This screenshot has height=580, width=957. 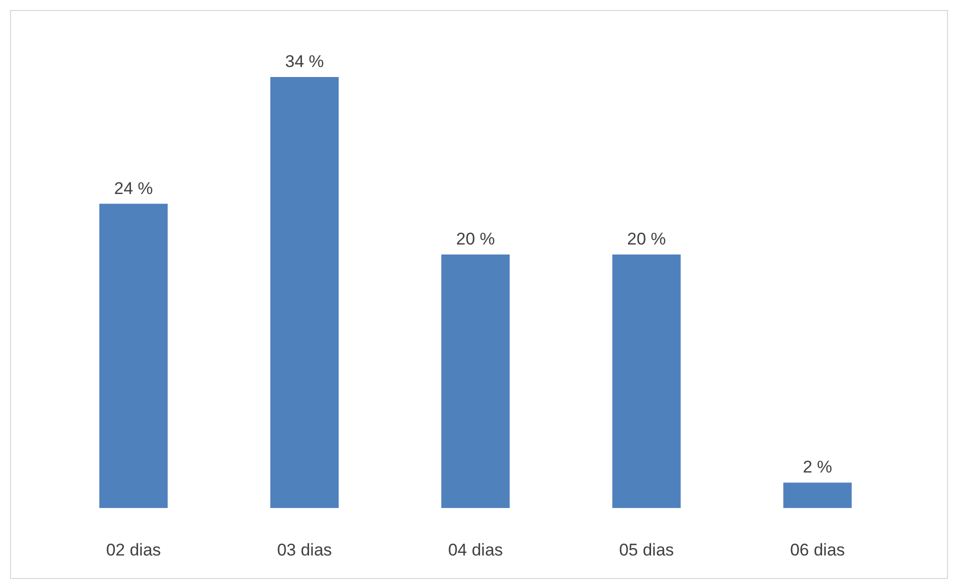 What do you see at coordinates (646, 550) in the screenshot?
I see `x-tick-label: 05 dias` at bounding box center [646, 550].